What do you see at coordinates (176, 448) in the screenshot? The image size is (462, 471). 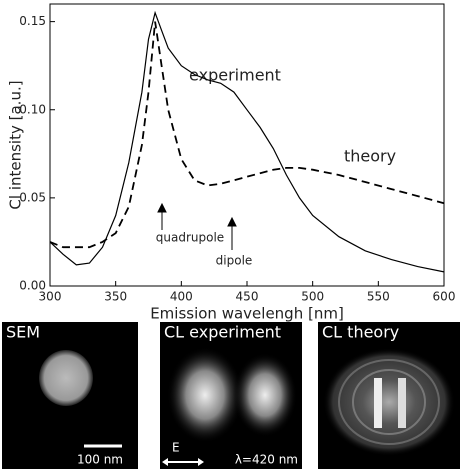 I see `arrow-label: E` at bounding box center [176, 448].